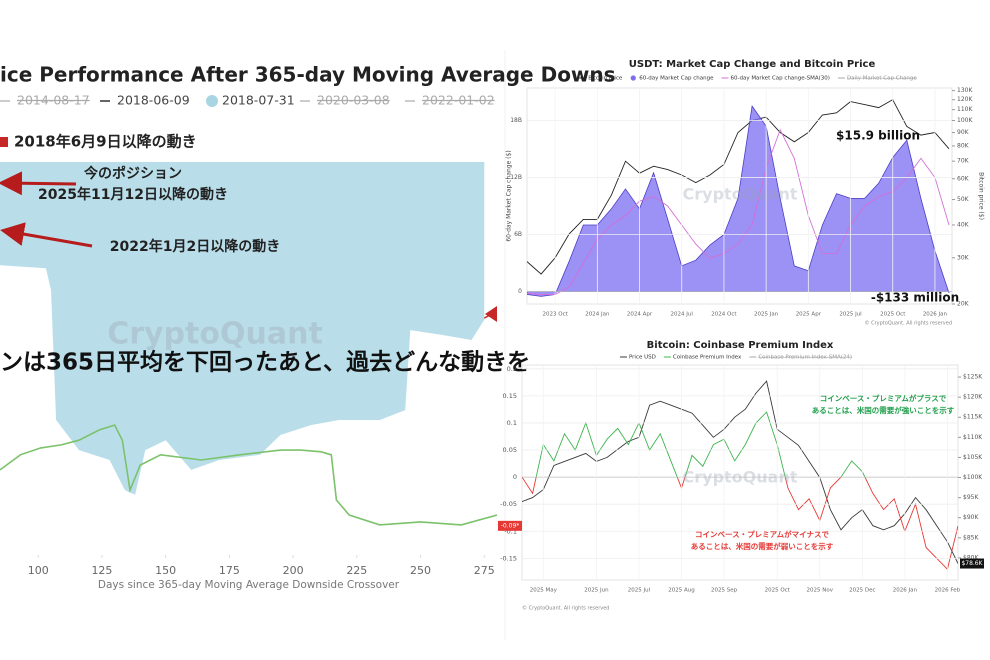  I want to click on y2-tick-label: $90K, so click(971, 517).